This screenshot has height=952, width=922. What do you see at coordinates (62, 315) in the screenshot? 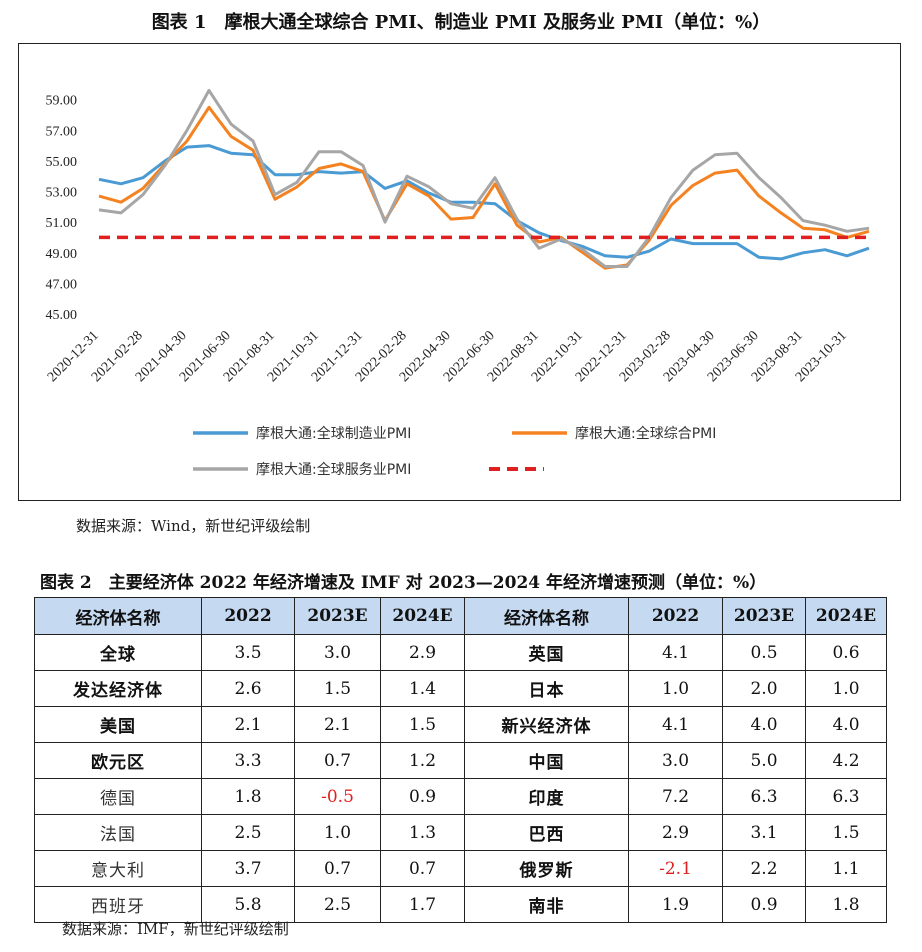
I see `y-tick-label: 45.00` at bounding box center [62, 315].